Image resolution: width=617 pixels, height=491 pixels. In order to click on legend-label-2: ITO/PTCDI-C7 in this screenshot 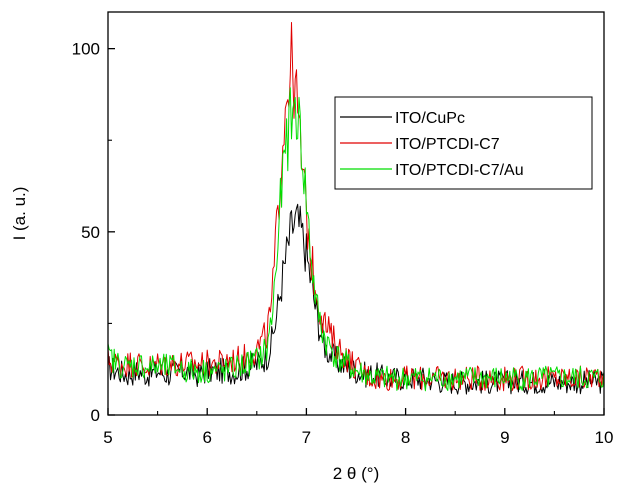, I will do `click(447, 144)`.